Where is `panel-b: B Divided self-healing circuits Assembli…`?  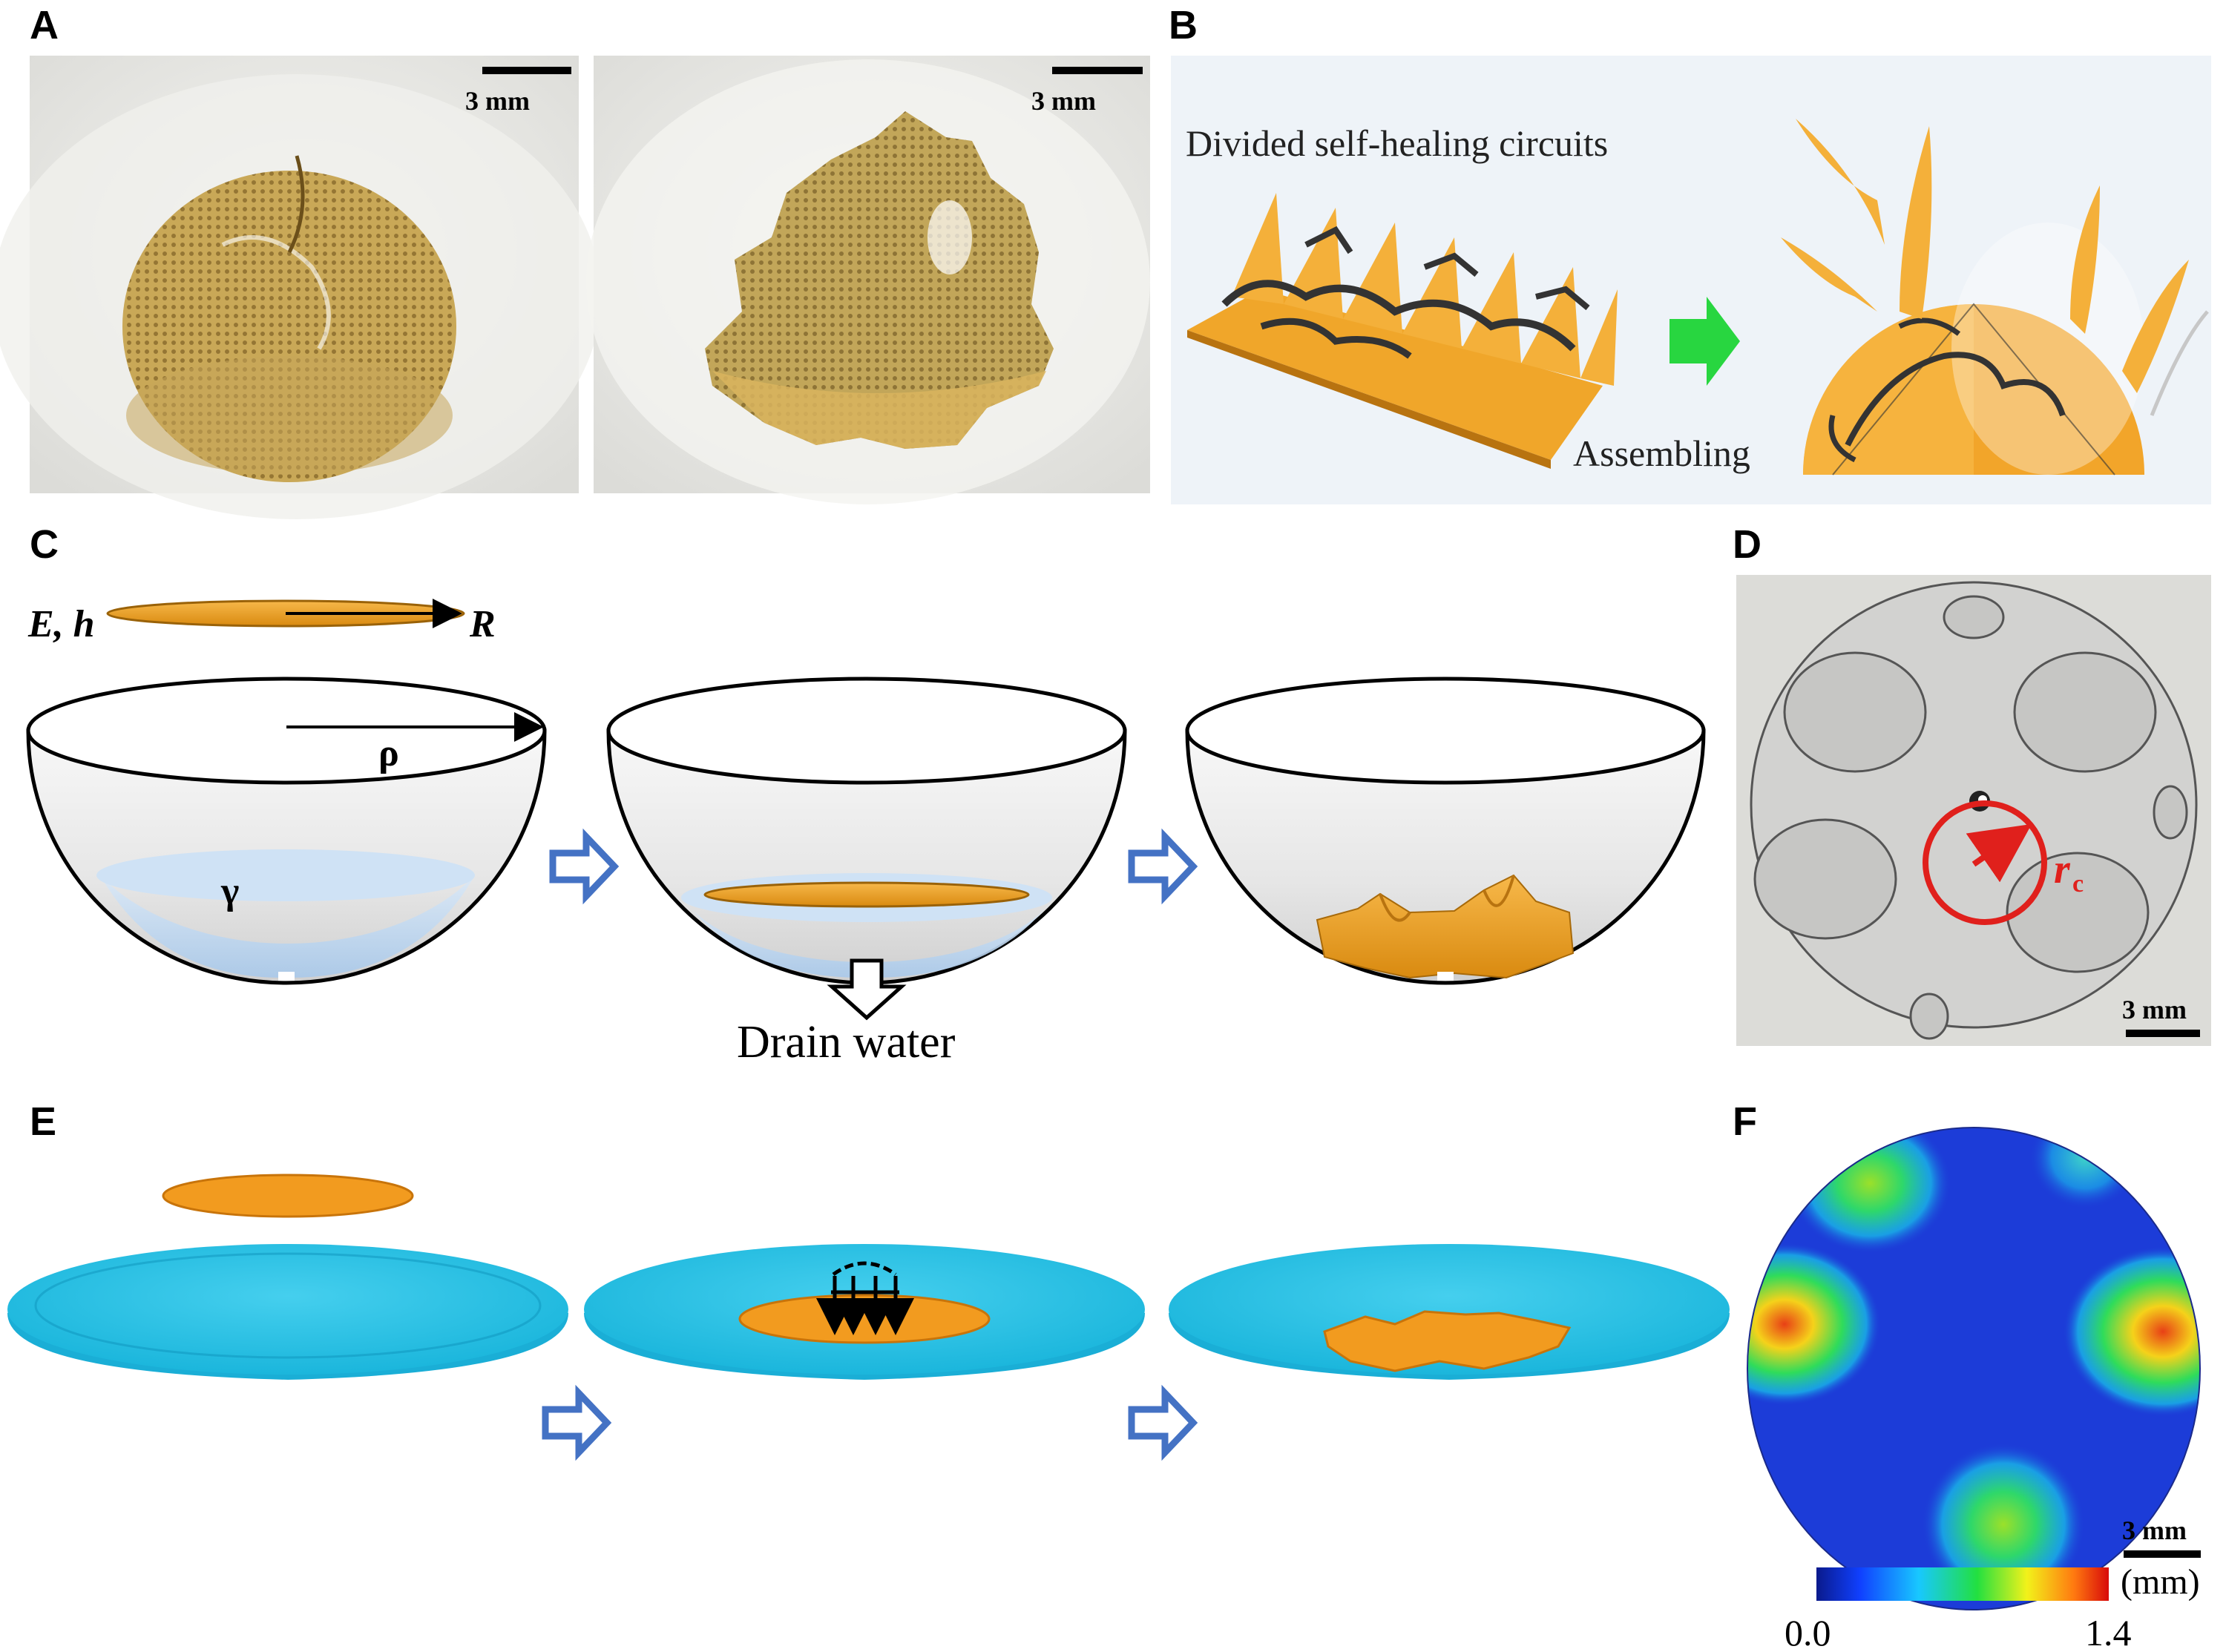 panel-b: B Divided self-healing circuits Assembli… is located at coordinates (1690, 253).